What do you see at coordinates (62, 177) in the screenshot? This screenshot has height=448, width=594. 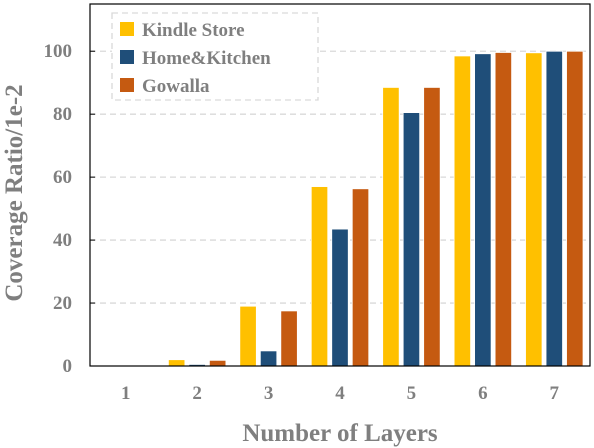 I see `y-tick-label: 60` at bounding box center [62, 177].